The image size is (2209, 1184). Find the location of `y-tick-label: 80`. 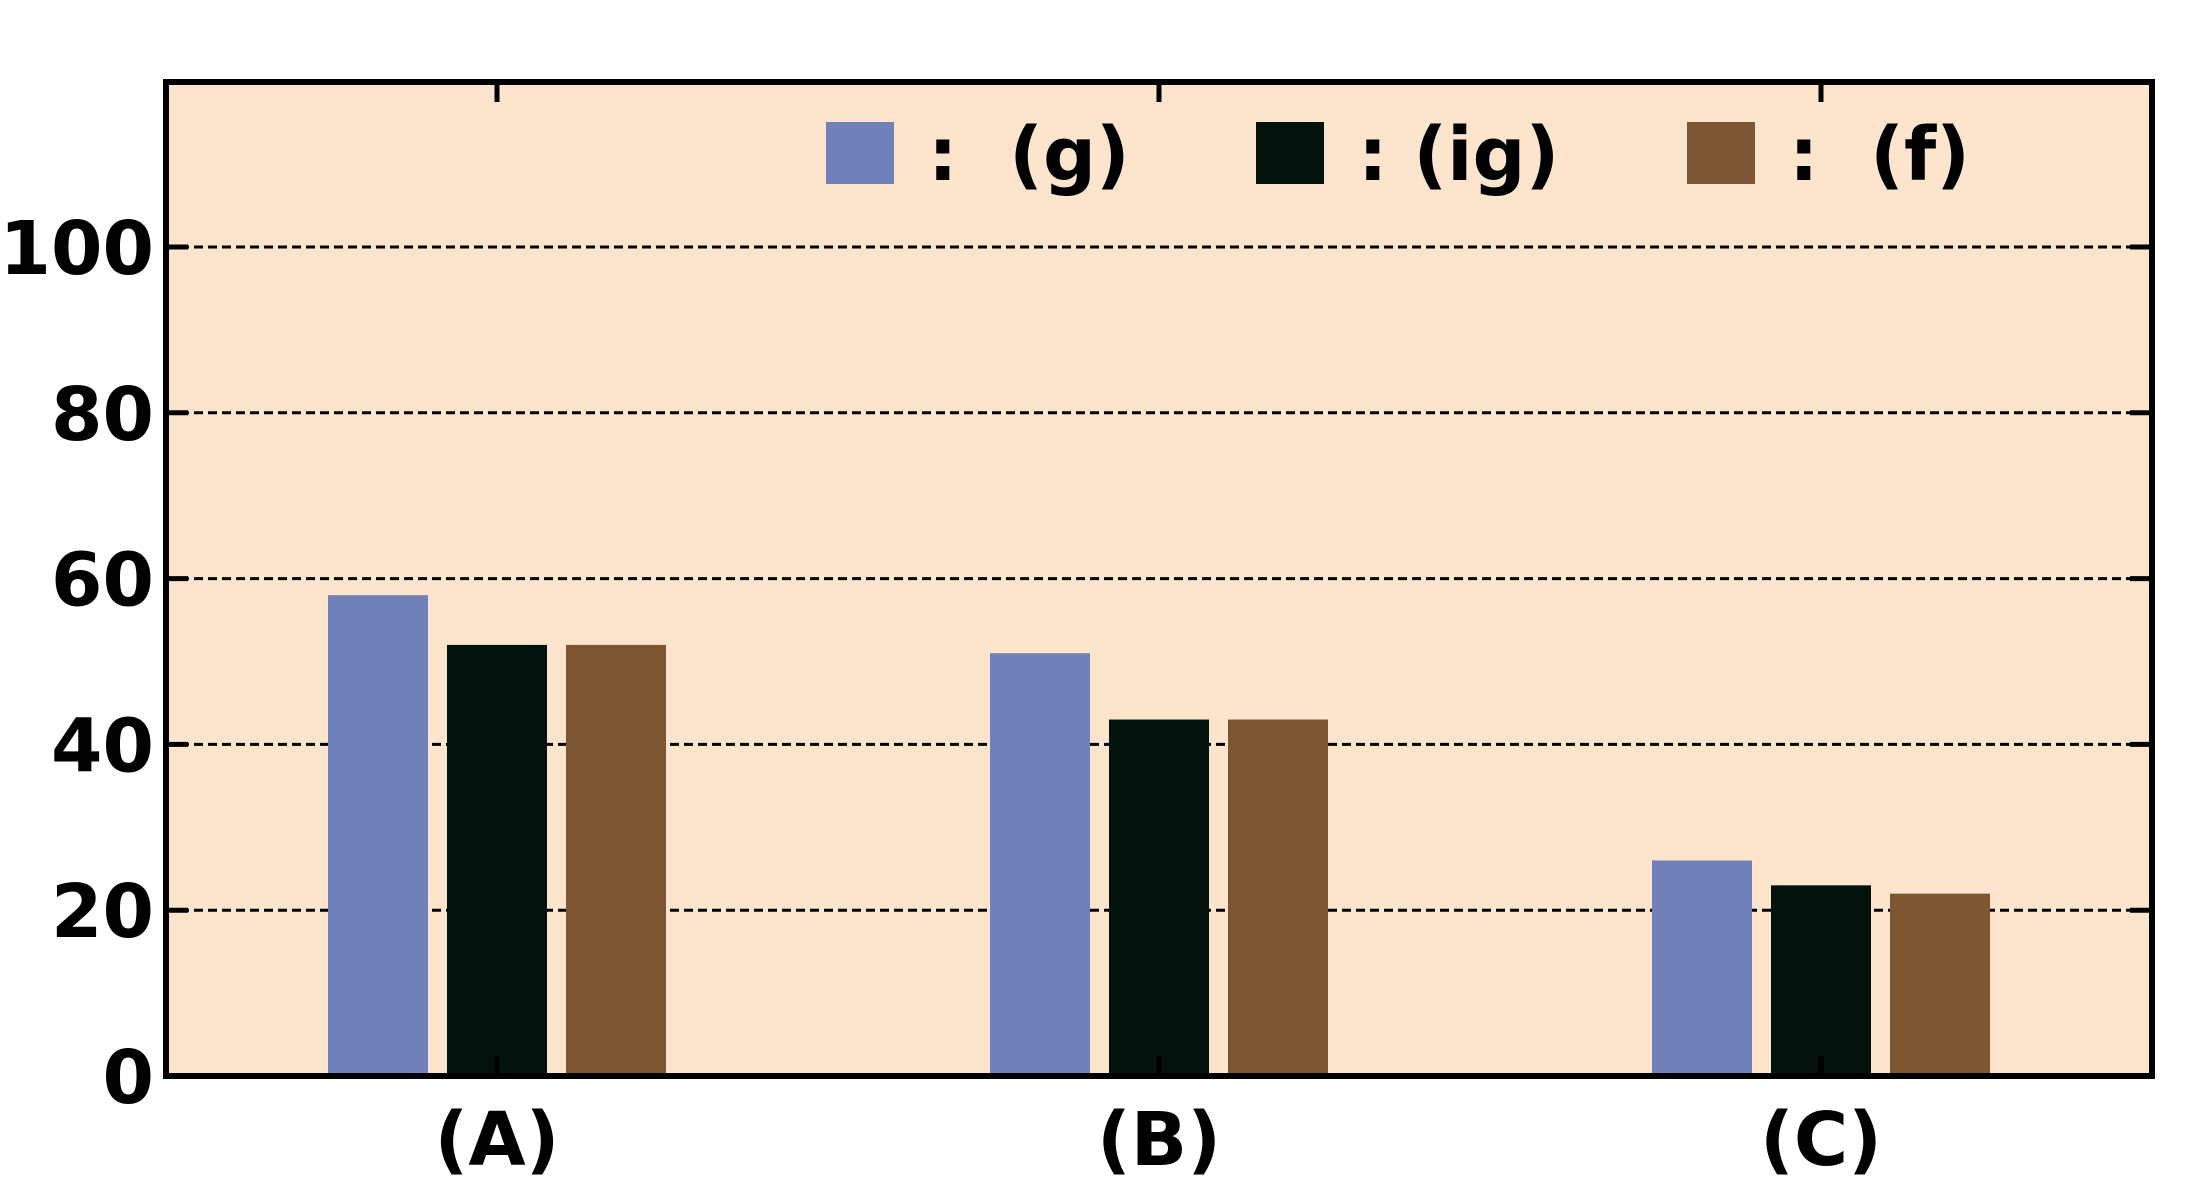

y-tick-label: 80 is located at coordinates (102, 415).